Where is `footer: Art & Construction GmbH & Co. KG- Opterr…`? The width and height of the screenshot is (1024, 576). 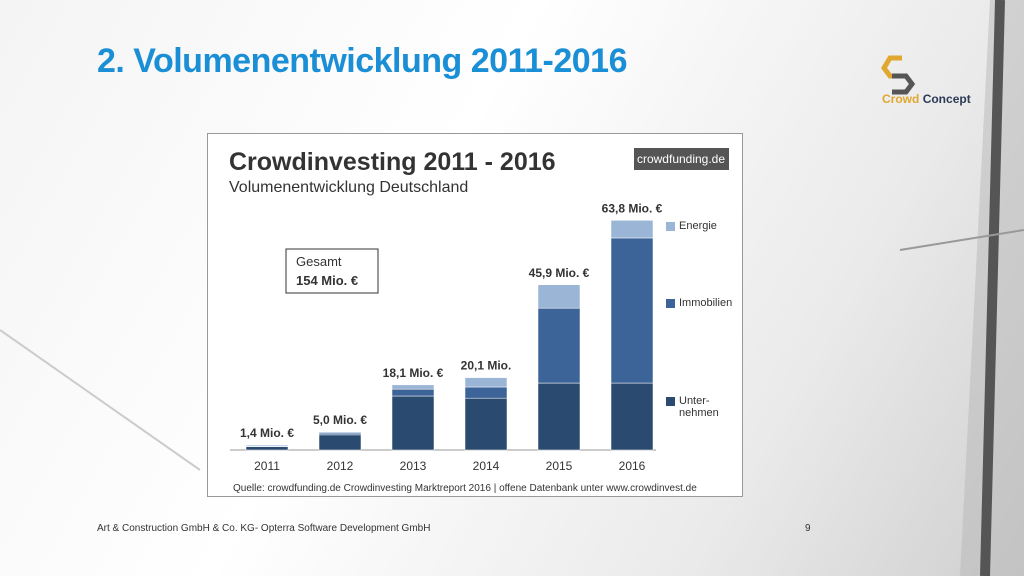 footer: Art & Construction GmbH & Co. KG- Opterr… is located at coordinates (264, 528).